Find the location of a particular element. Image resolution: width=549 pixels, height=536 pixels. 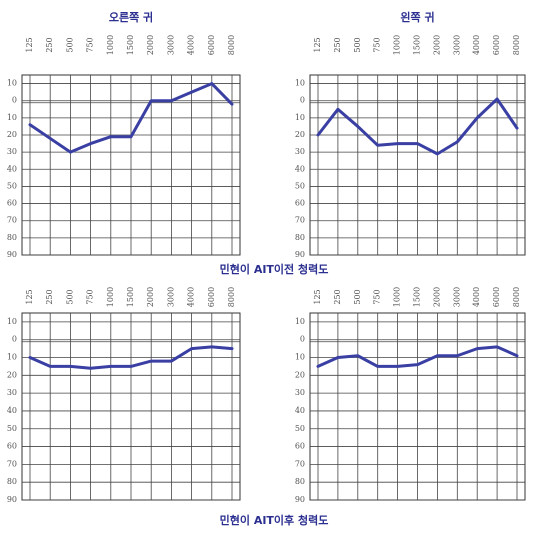

chart-title: 왼쪽 귀 is located at coordinates (417, 17).